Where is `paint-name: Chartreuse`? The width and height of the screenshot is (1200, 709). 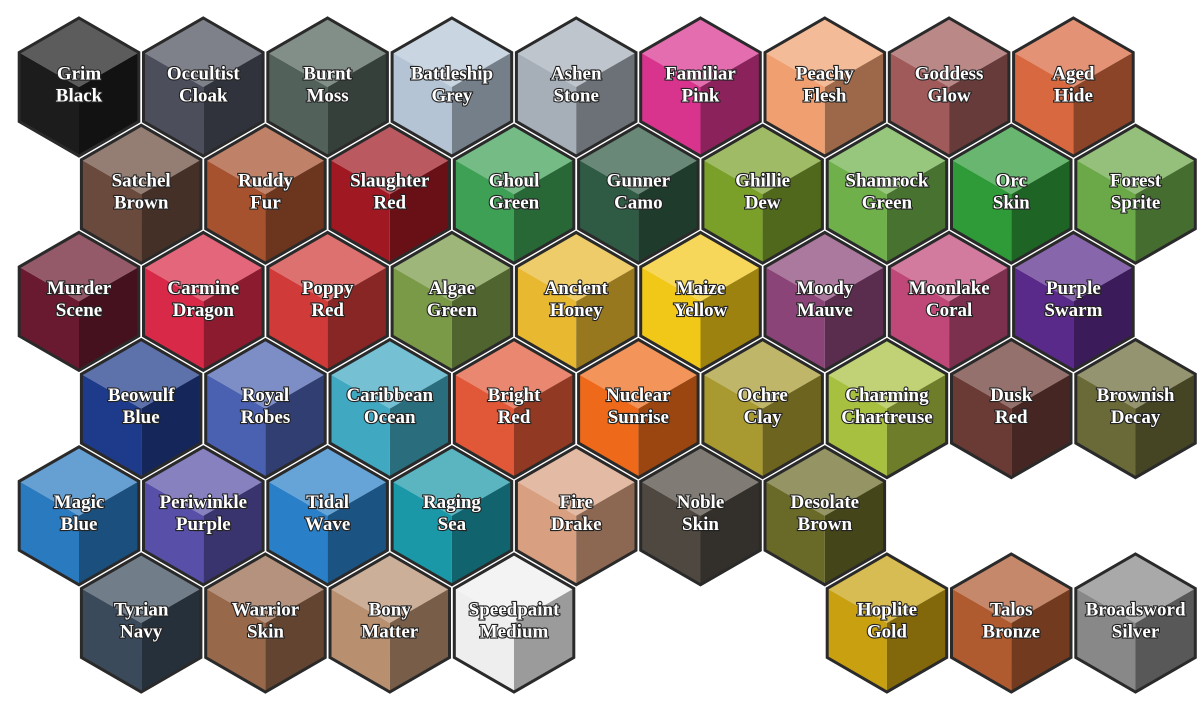
paint-name: Chartreuse is located at coordinates (886, 417).